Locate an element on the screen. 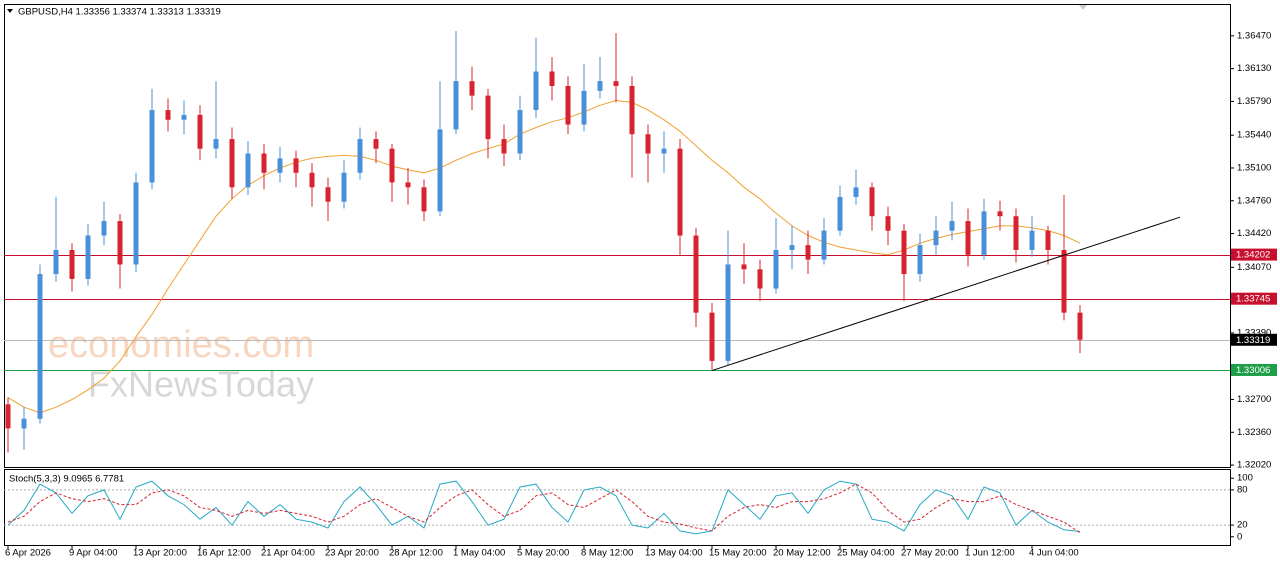  x-tick-label: 1 Jun 12:00 is located at coordinates (990, 553).